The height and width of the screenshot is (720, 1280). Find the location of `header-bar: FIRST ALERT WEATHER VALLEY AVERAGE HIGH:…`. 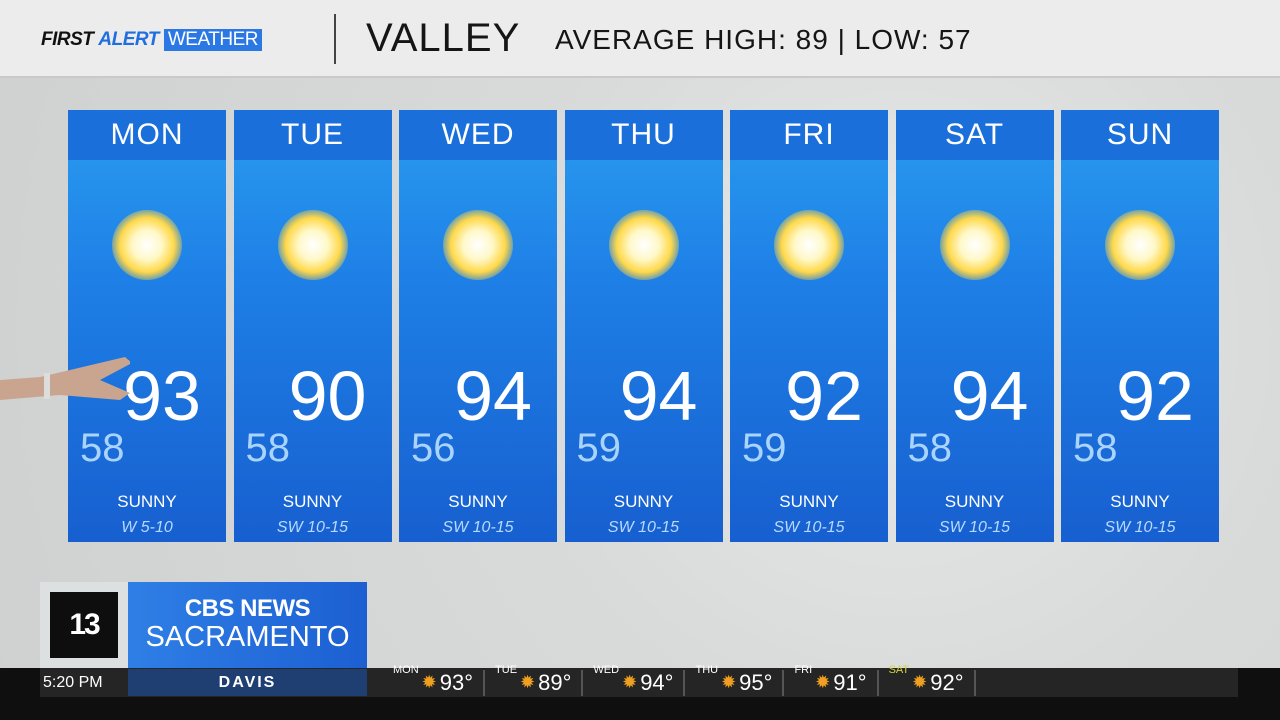

header-bar: FIRST ALERT WEATHER VALLEY AVERAGE HIGH:… is located at coordinates (640, 39).